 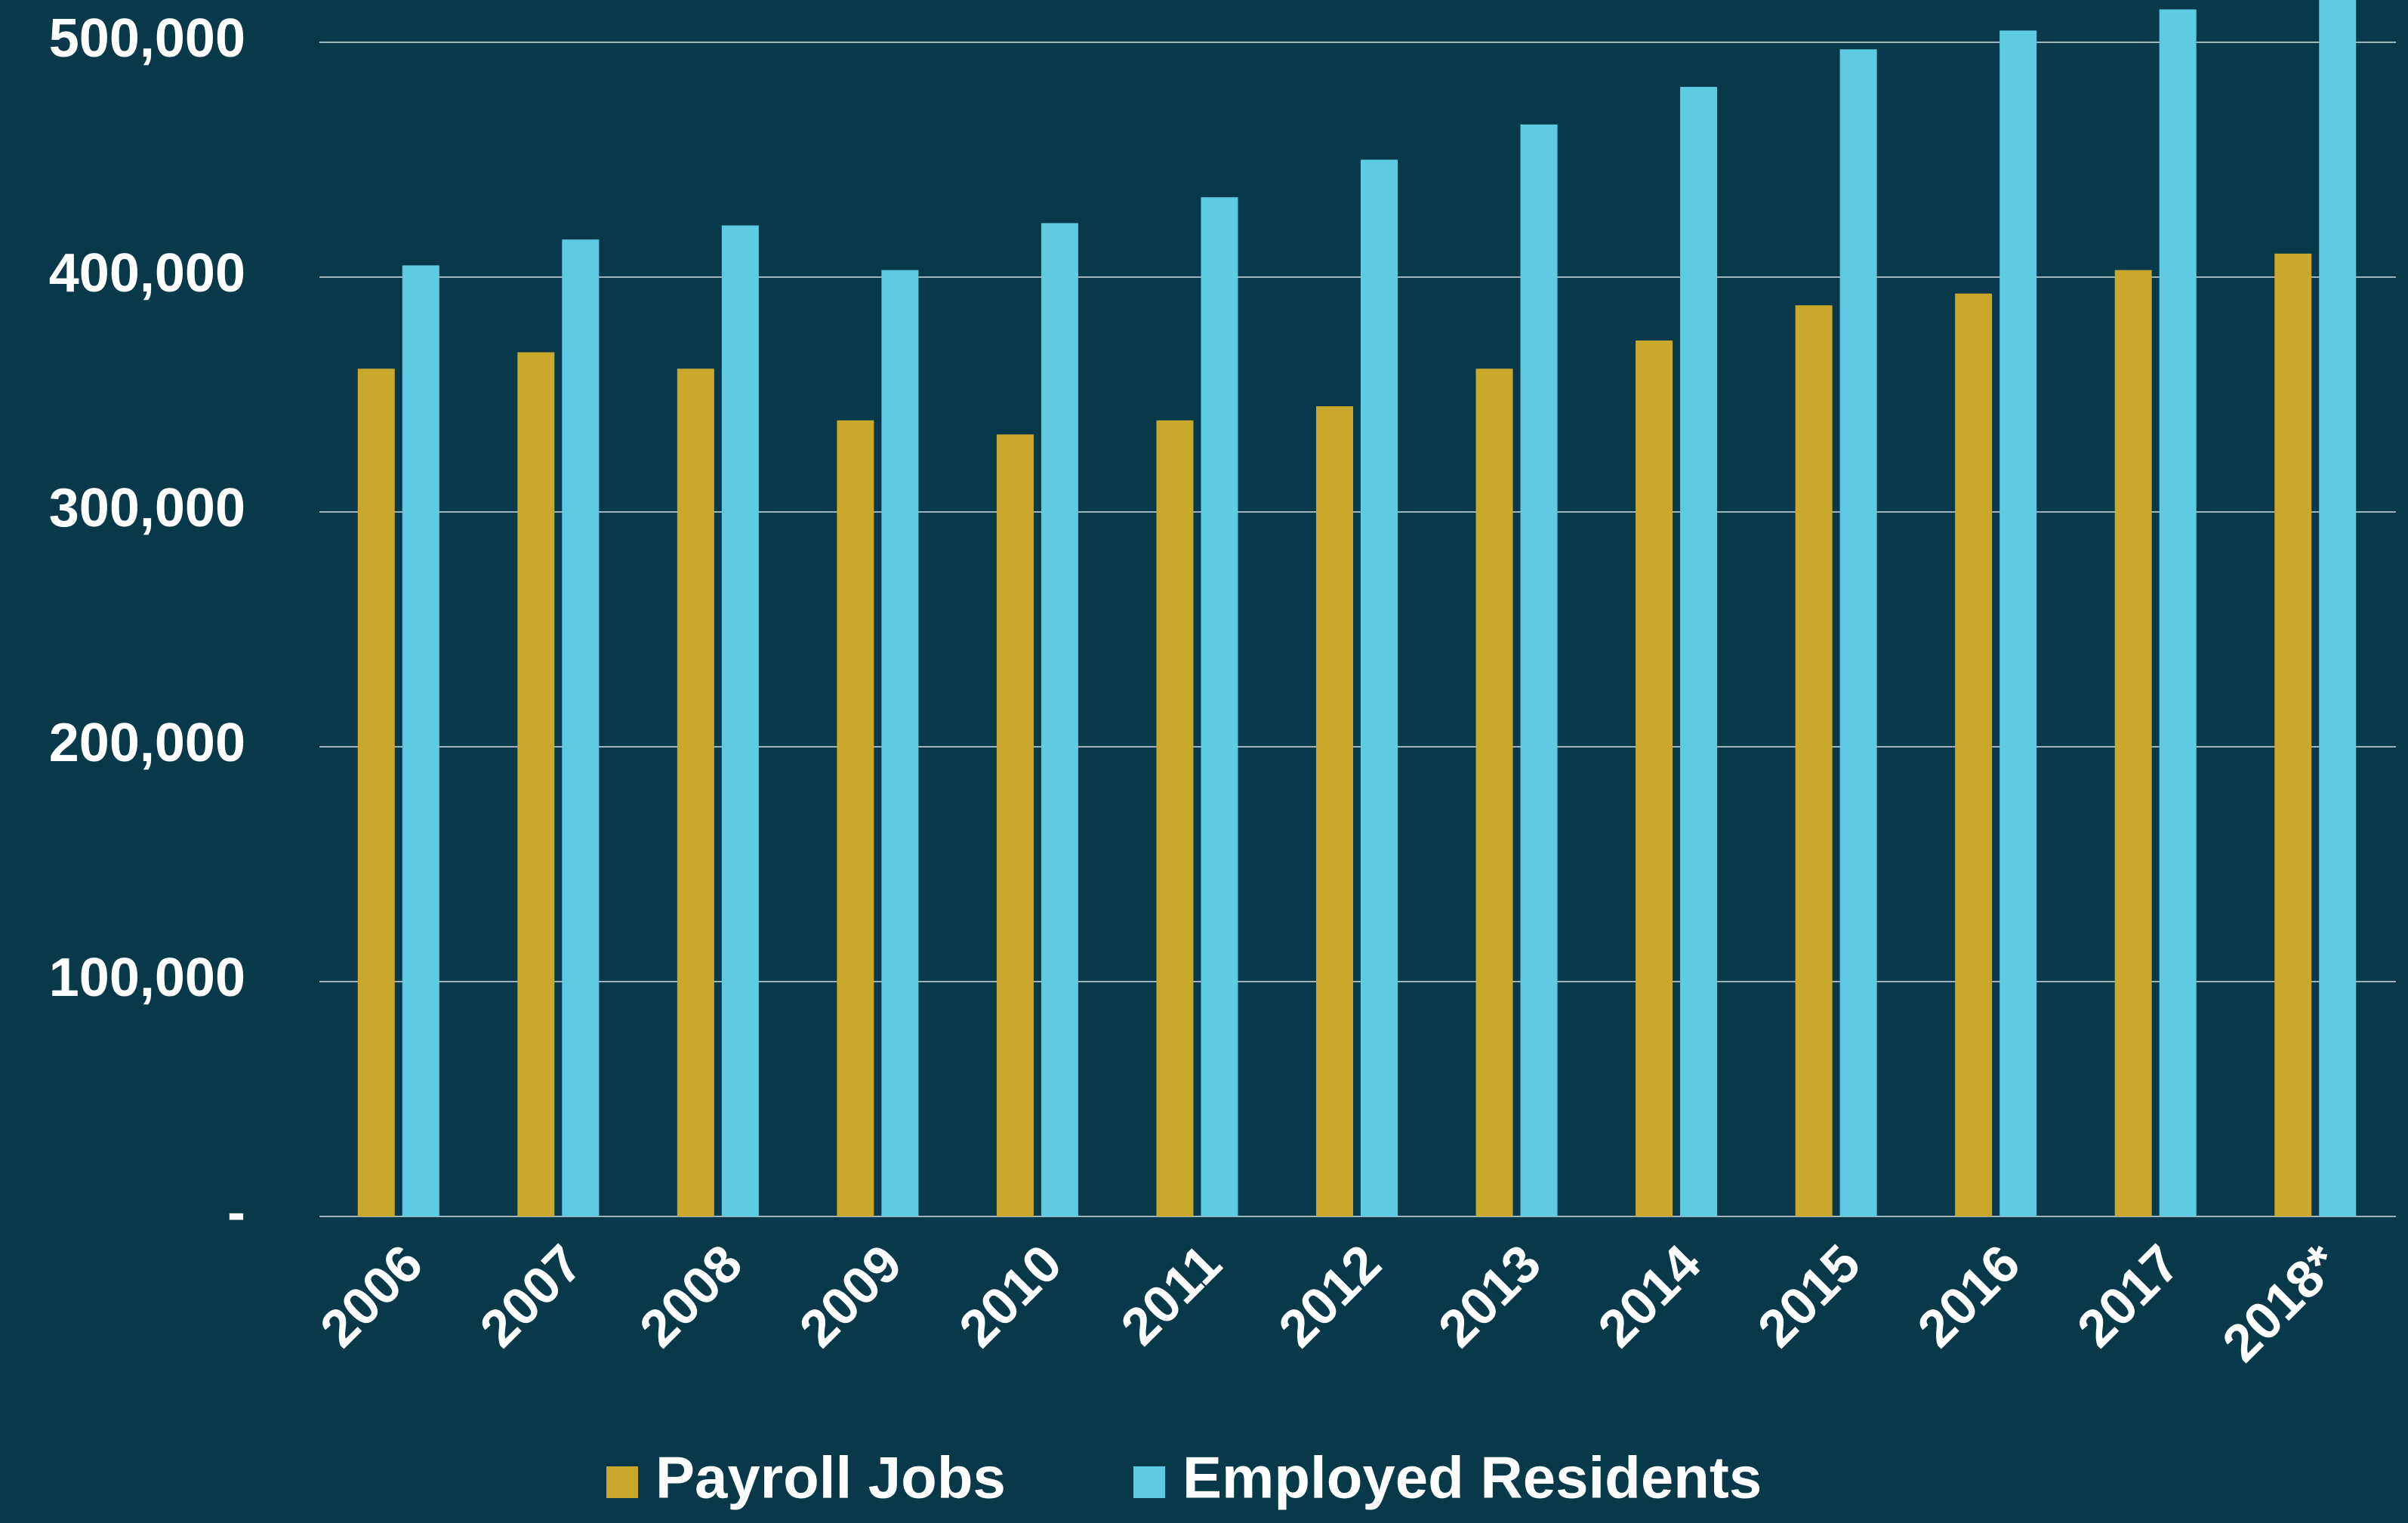 What do you see at coordinates (147, 978) in the screenshot?
I see `y-tick-label: 100,000` at bounding box center [147, 978].